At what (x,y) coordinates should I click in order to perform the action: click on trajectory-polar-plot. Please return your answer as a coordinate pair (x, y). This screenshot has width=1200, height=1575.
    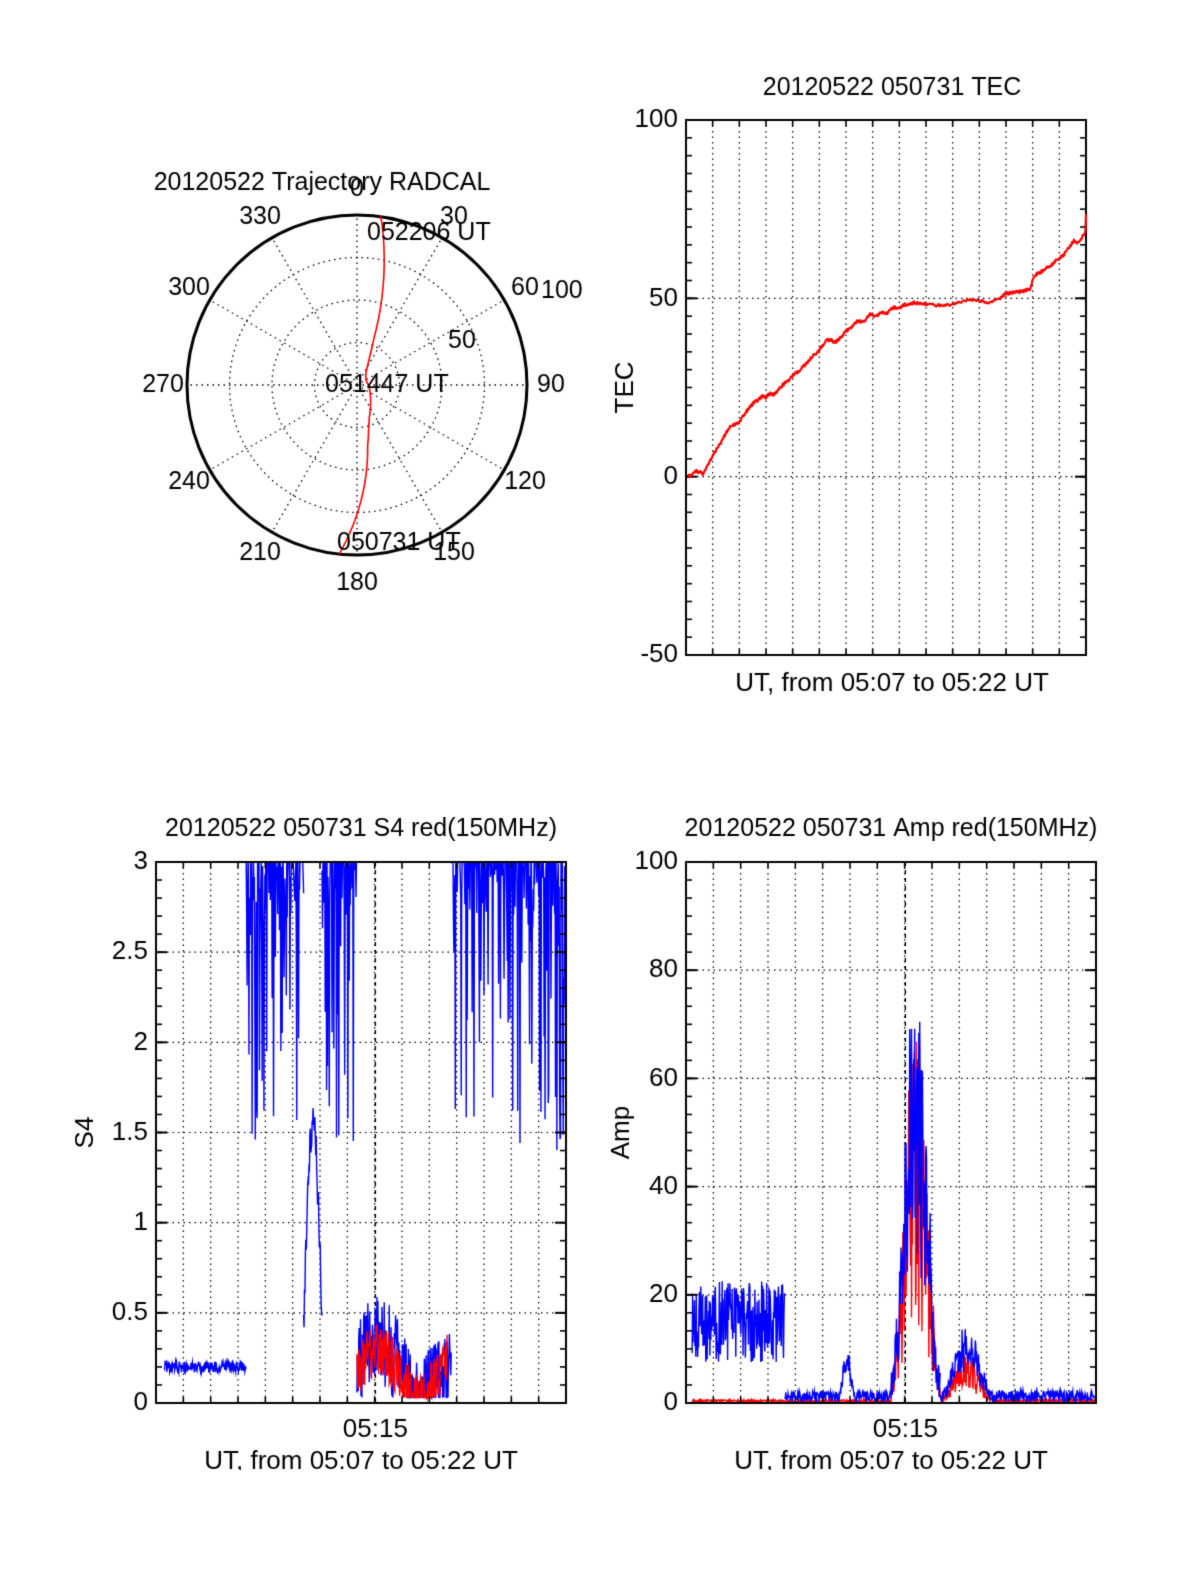
    Looking at the image, I should click on (340, 375).